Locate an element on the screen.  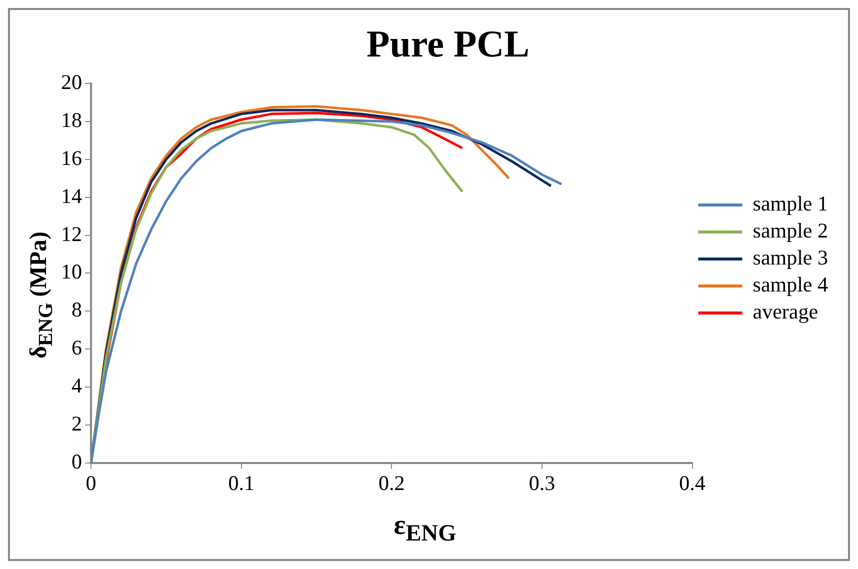
y-tick-label: 2 is located at coordinates (77, 423).